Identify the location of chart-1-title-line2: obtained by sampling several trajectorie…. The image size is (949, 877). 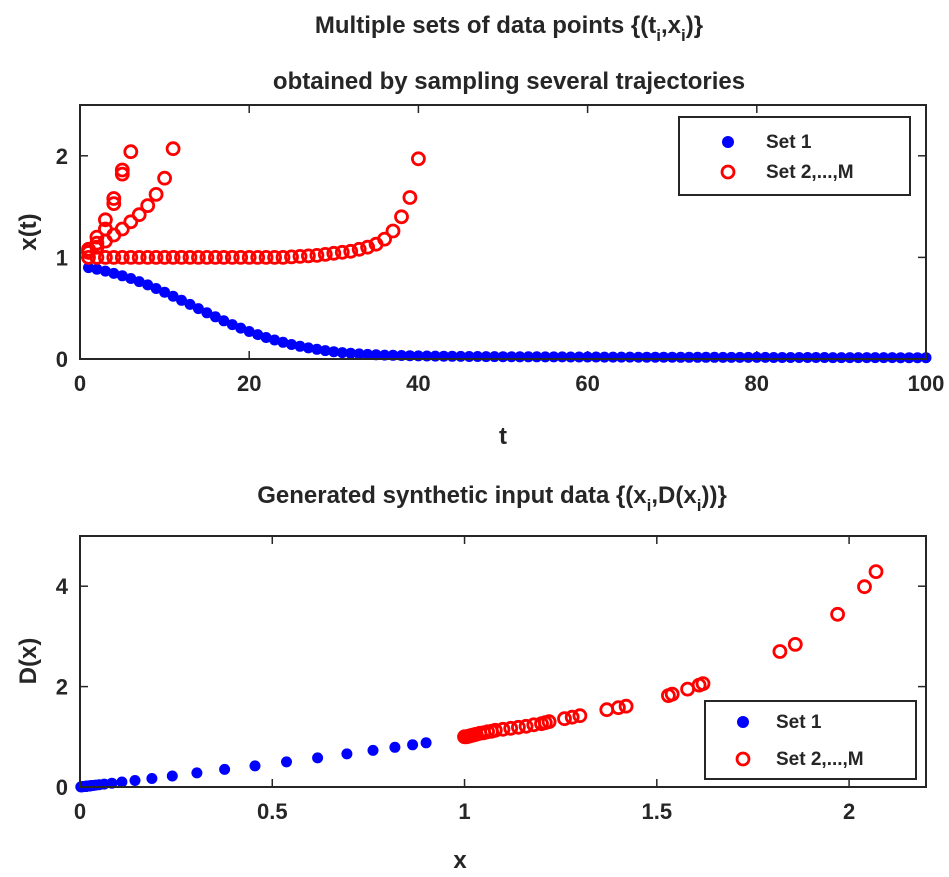
(509, 81).